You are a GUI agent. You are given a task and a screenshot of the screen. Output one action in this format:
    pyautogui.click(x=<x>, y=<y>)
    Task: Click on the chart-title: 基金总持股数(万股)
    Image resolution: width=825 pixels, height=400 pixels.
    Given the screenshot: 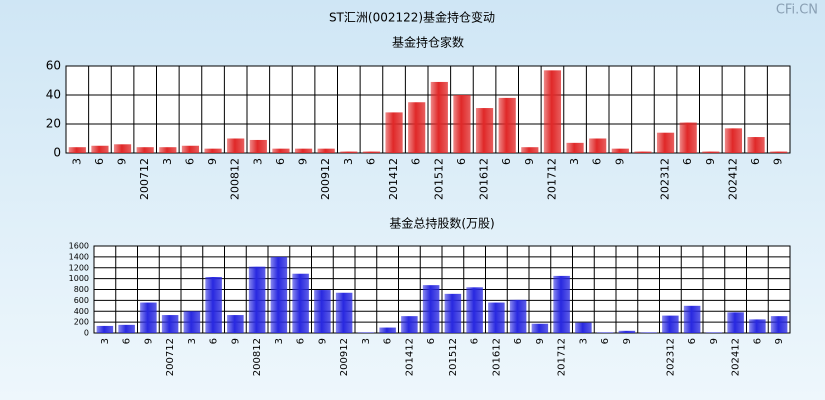 What is the action you would take?
    pyautogui.click(x=441, y=223)
    